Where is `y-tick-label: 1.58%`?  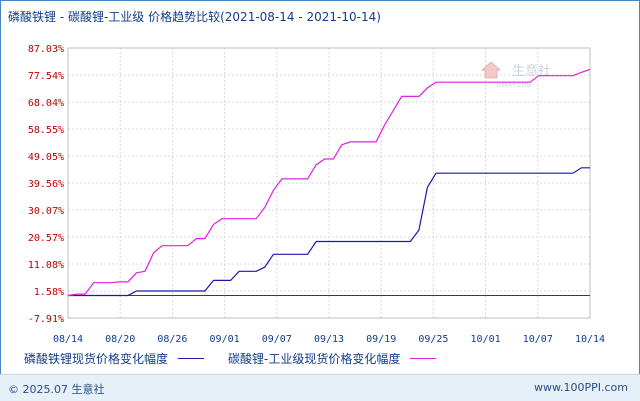
y-tick-label: 1.58% is located at coordinates (49, 292).